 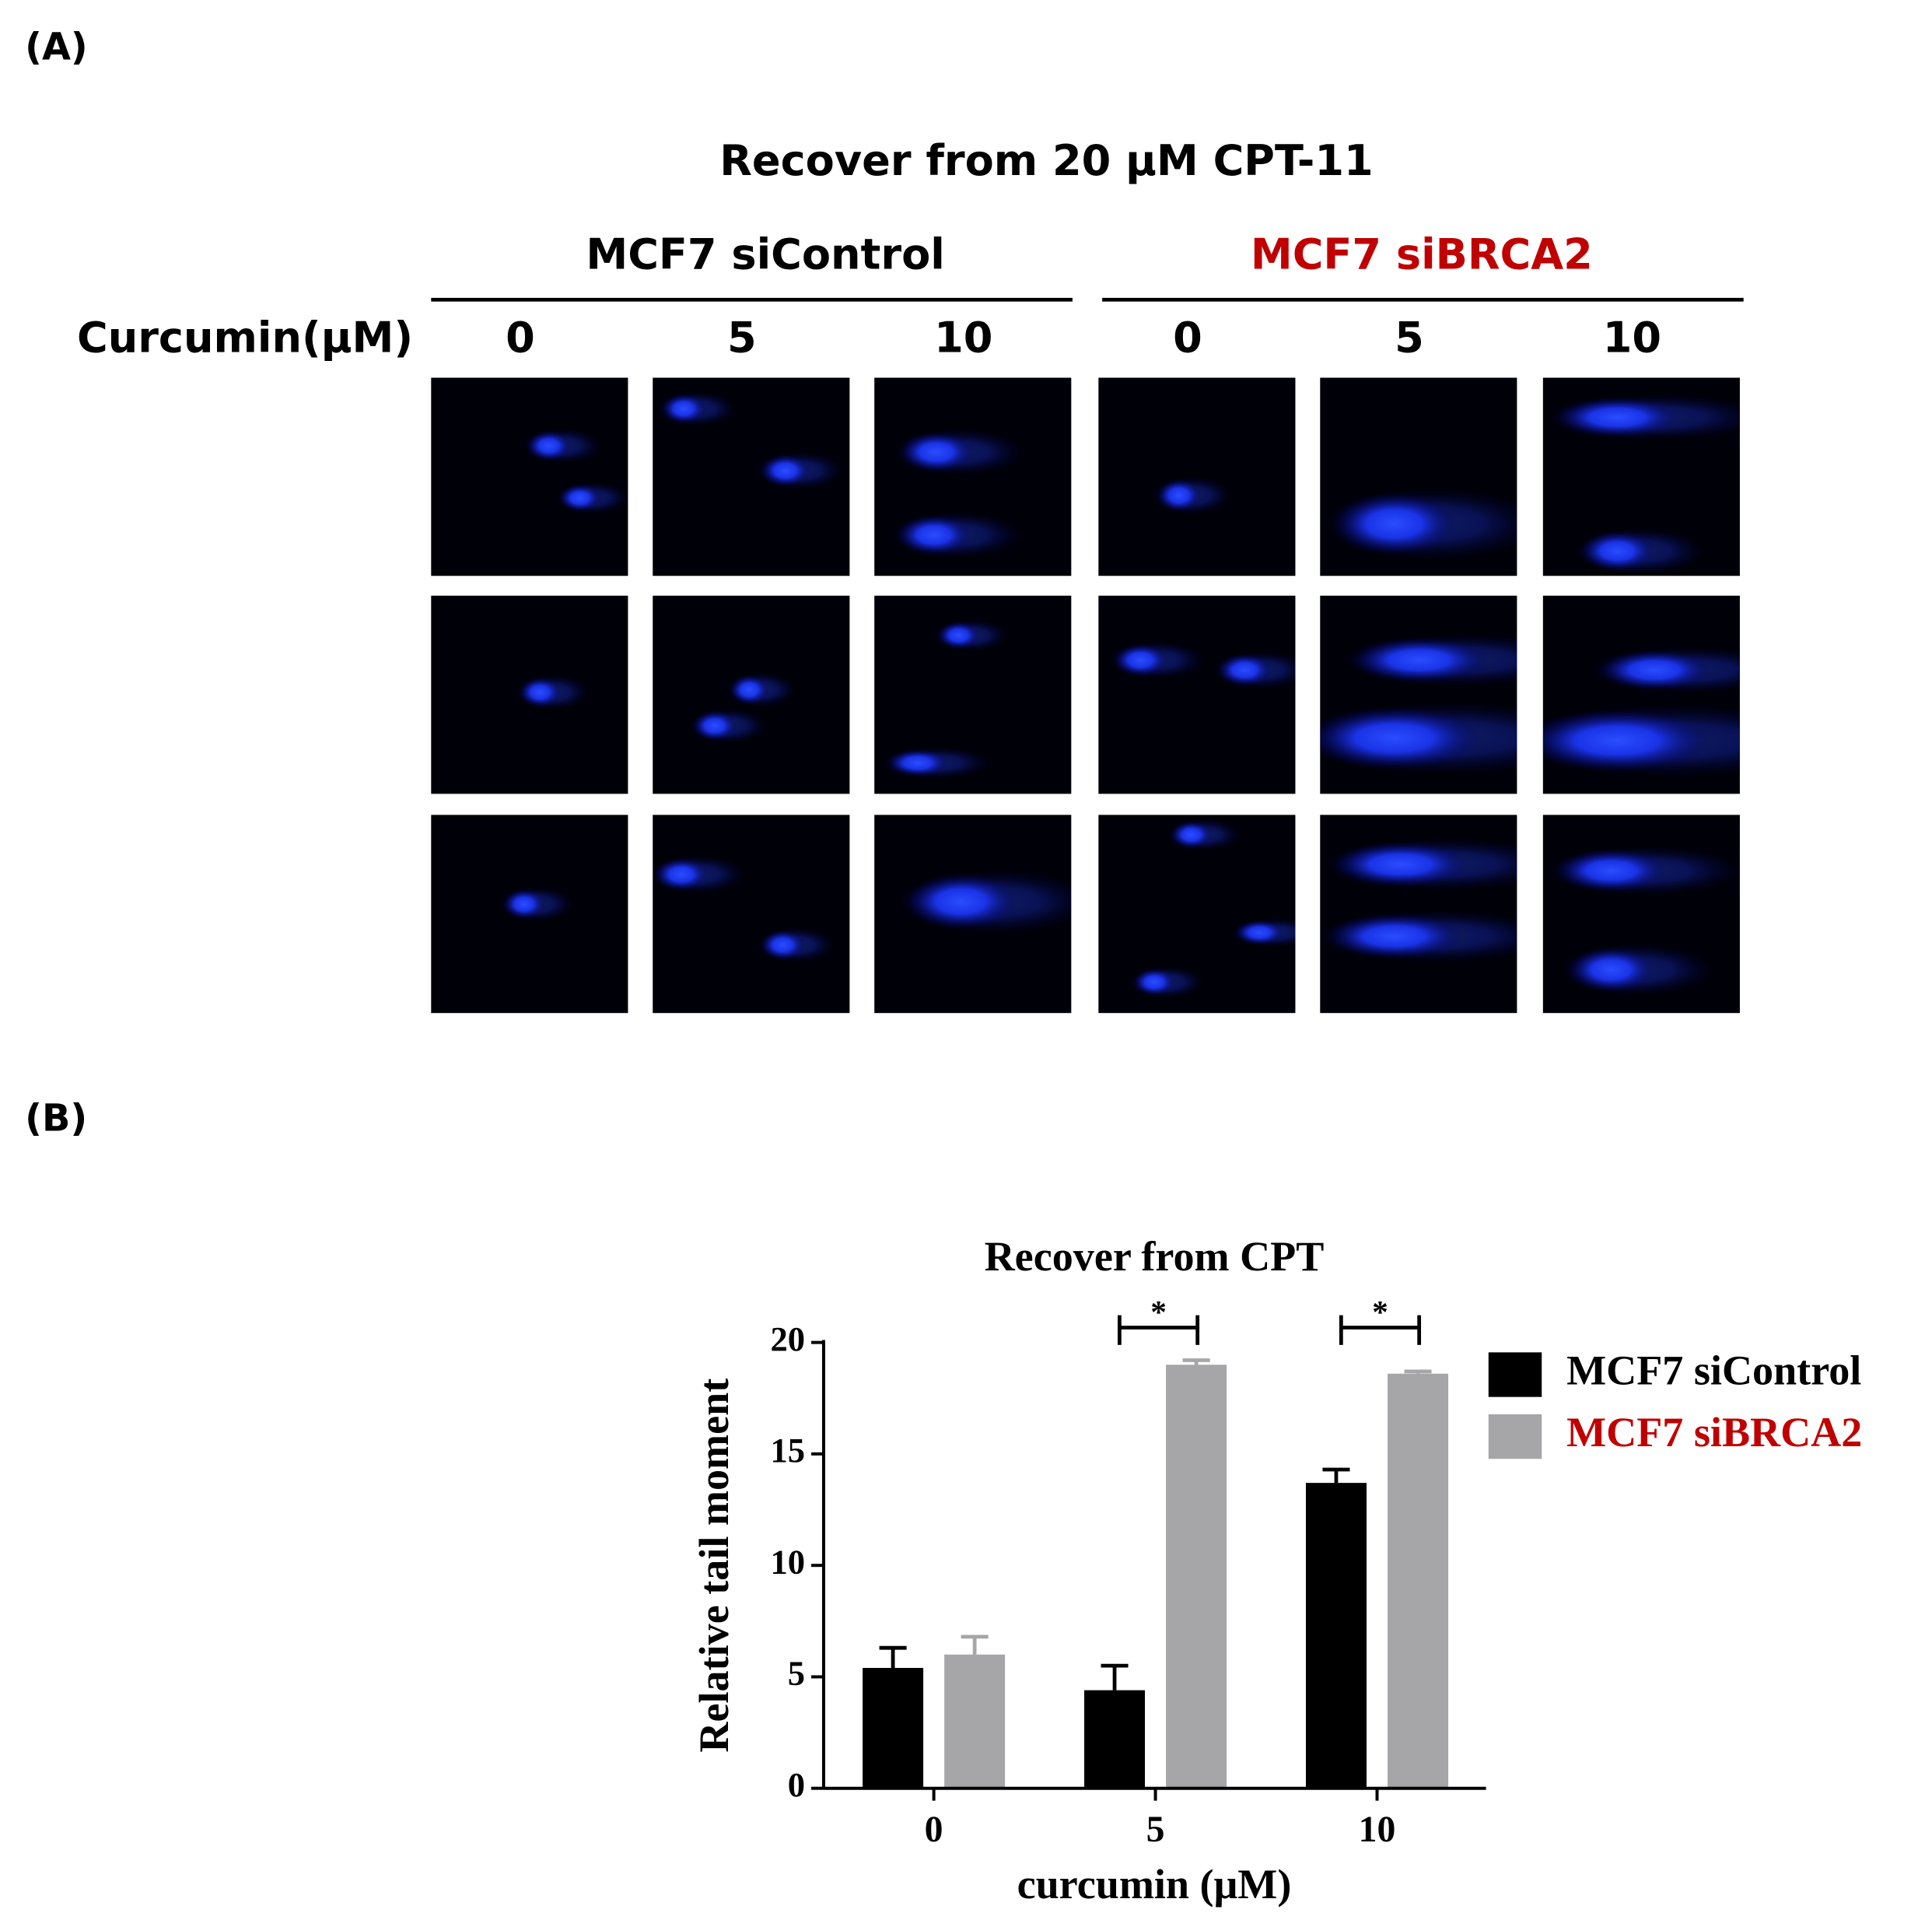 What do you see at coordinates (797, 1673) in the screenshot?
I see `y-tick-label: 5` at bounding box center [797, 1673].